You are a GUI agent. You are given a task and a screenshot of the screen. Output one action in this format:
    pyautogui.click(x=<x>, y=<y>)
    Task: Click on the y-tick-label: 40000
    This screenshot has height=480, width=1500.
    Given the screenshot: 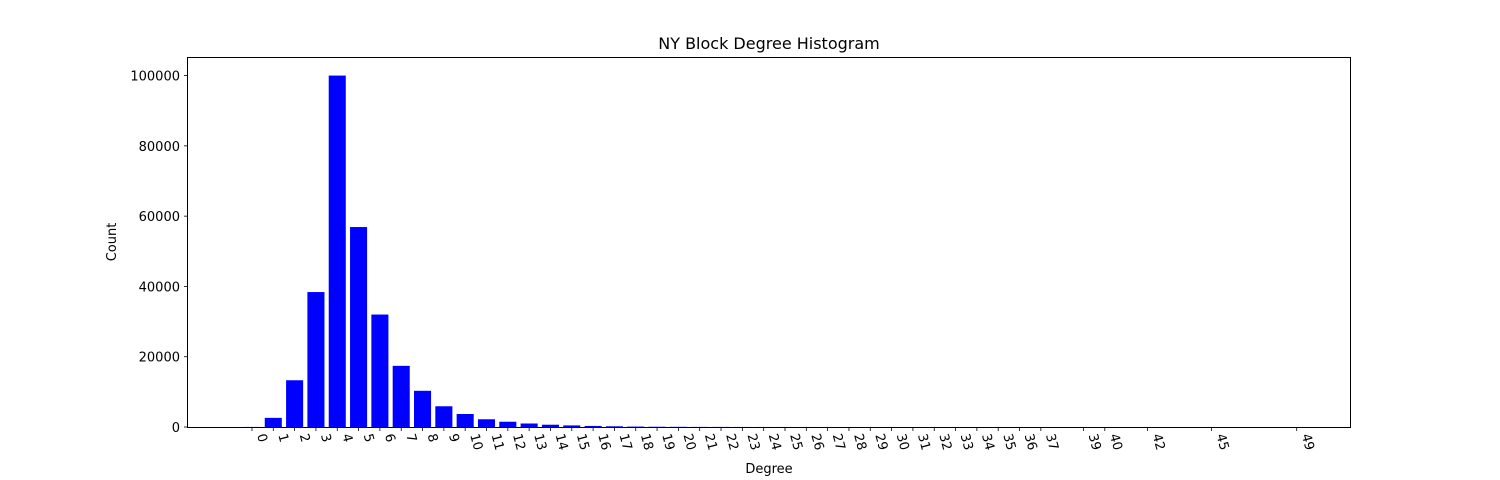 What is the action you would take?
    pyautogui.click(x=159, y=287)
    